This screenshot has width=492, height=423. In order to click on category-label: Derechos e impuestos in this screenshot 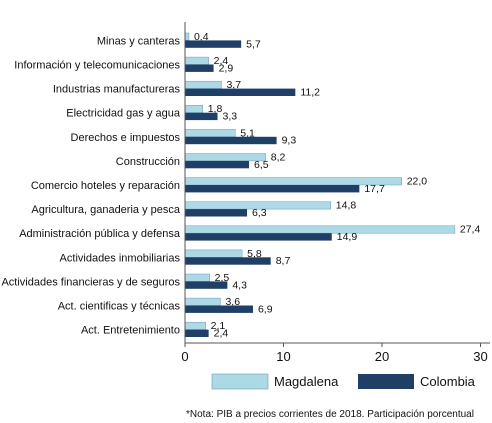, I will do `click(126, 138)`.